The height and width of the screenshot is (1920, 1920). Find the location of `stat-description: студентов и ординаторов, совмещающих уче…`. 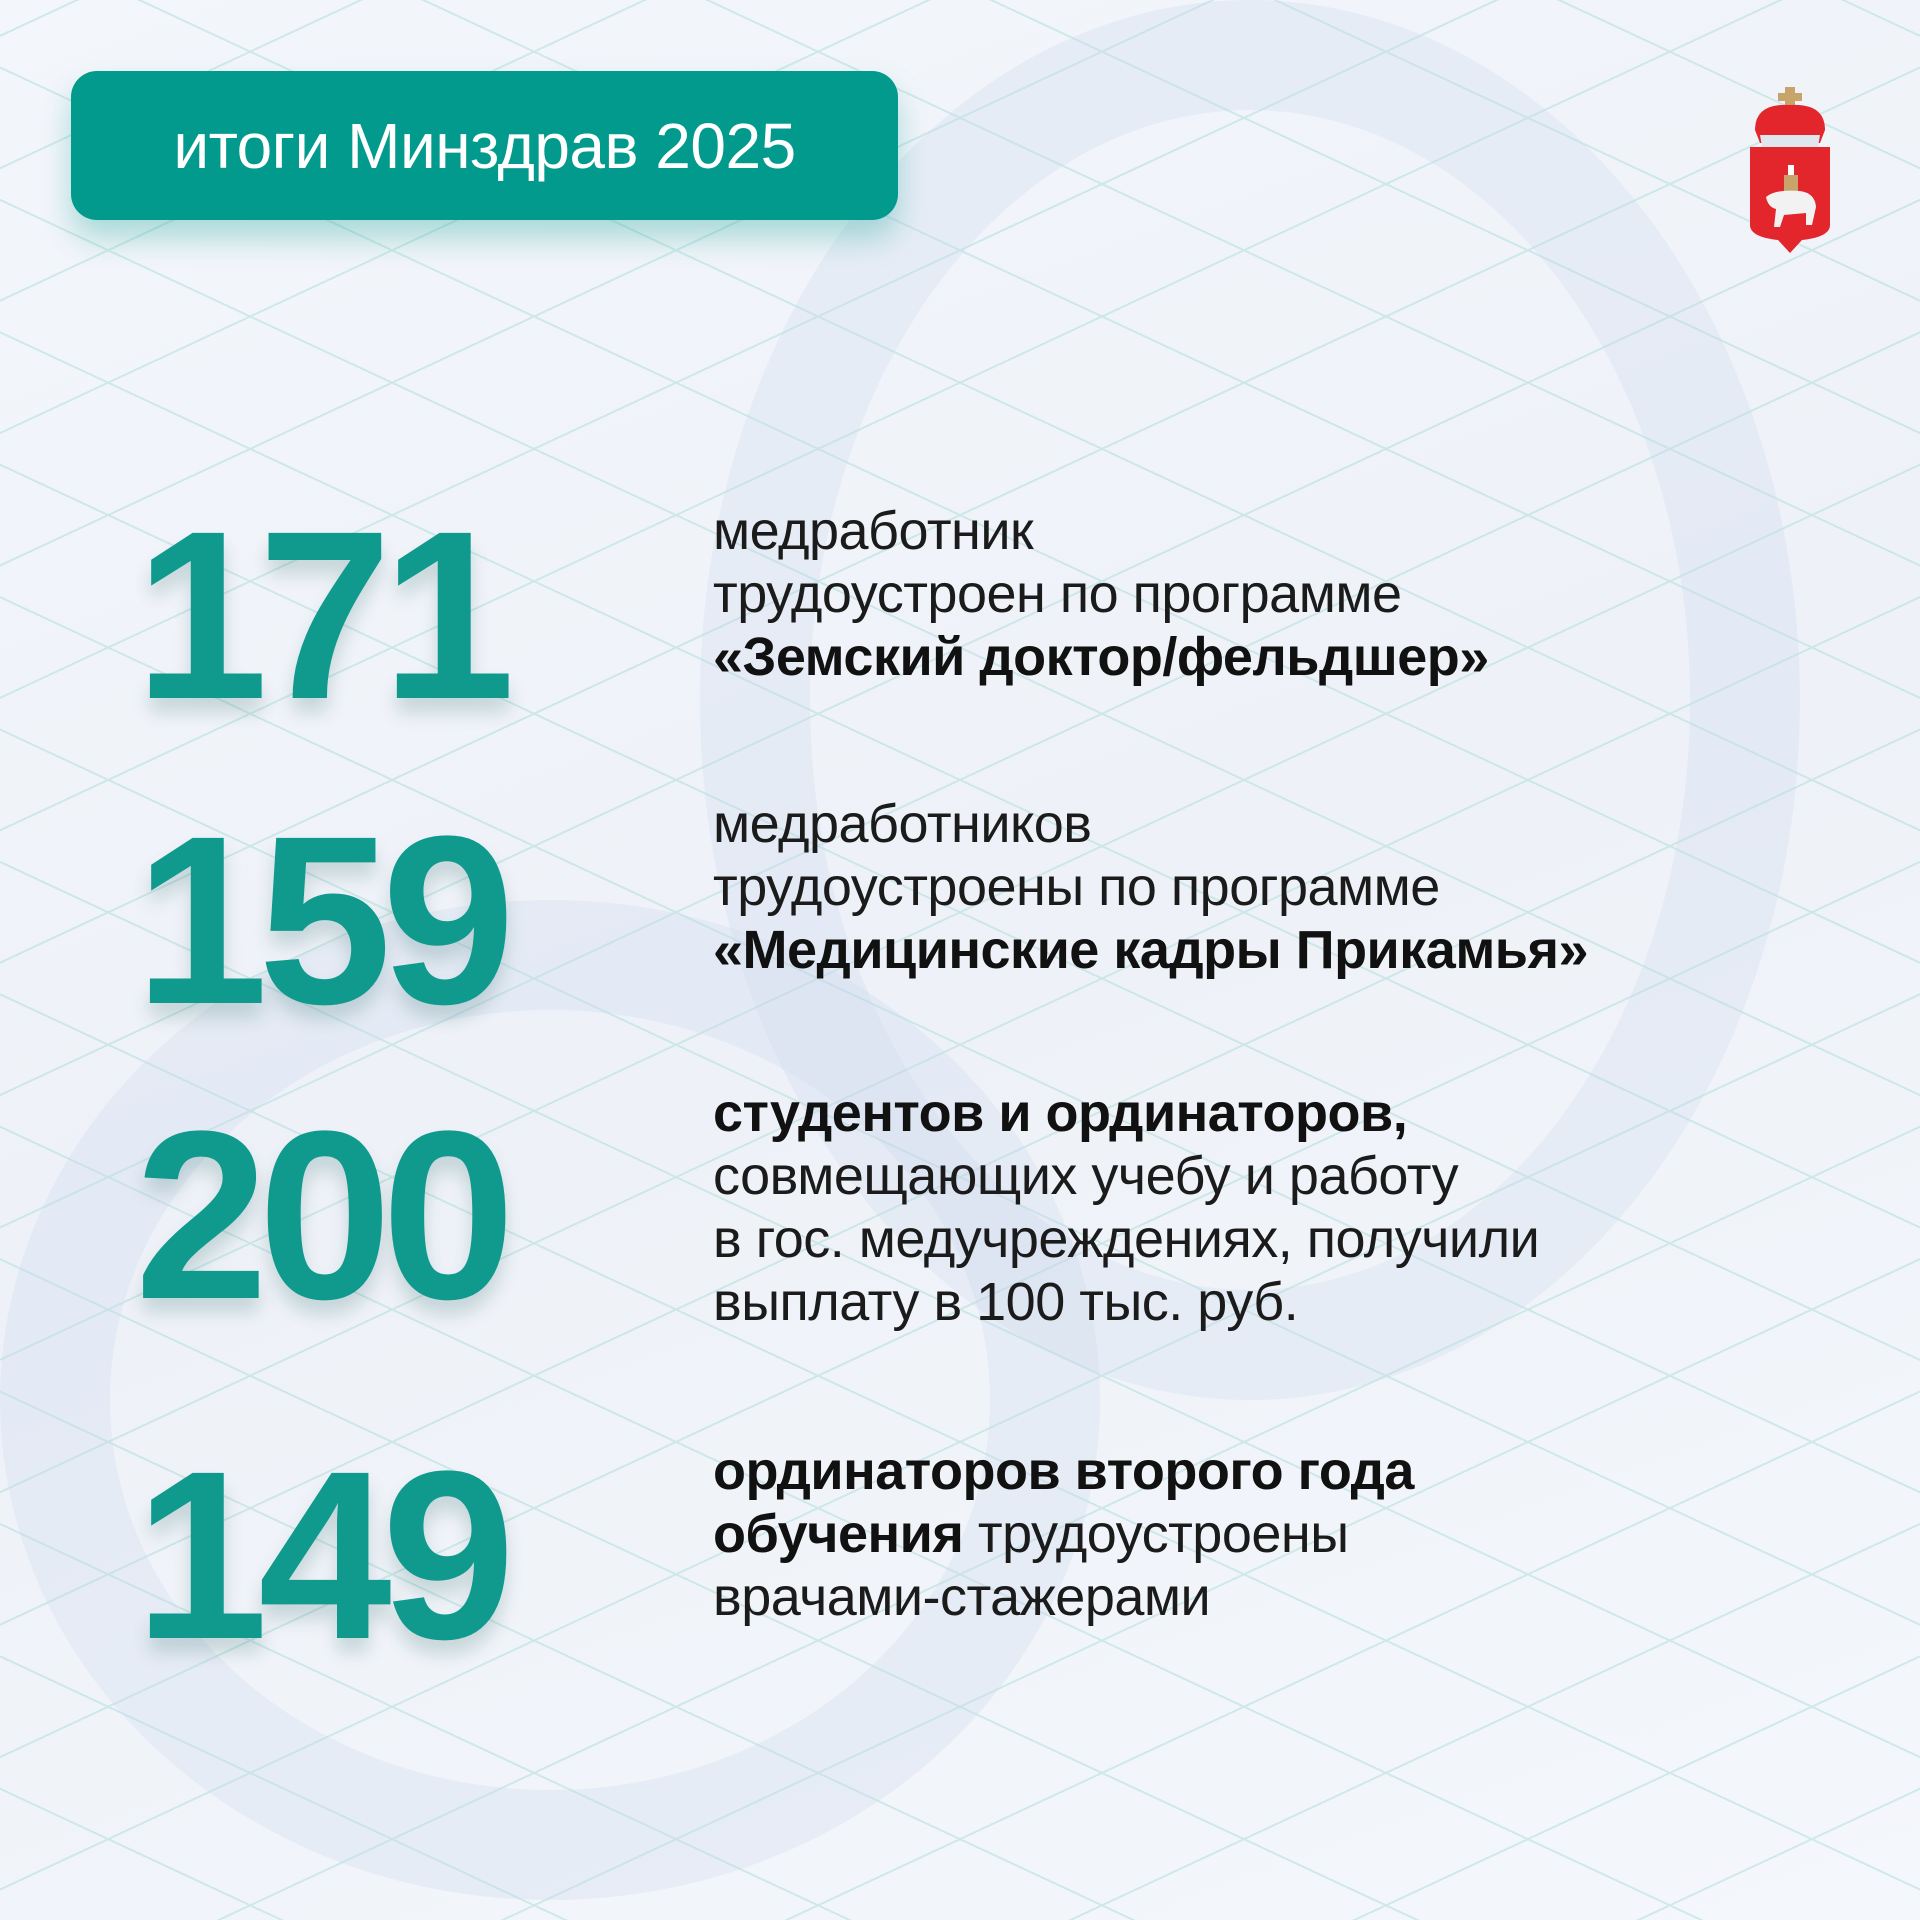

stat-description: студентов и ординаторов, совмещающих уче… is located at coordinates (1288, 1208).